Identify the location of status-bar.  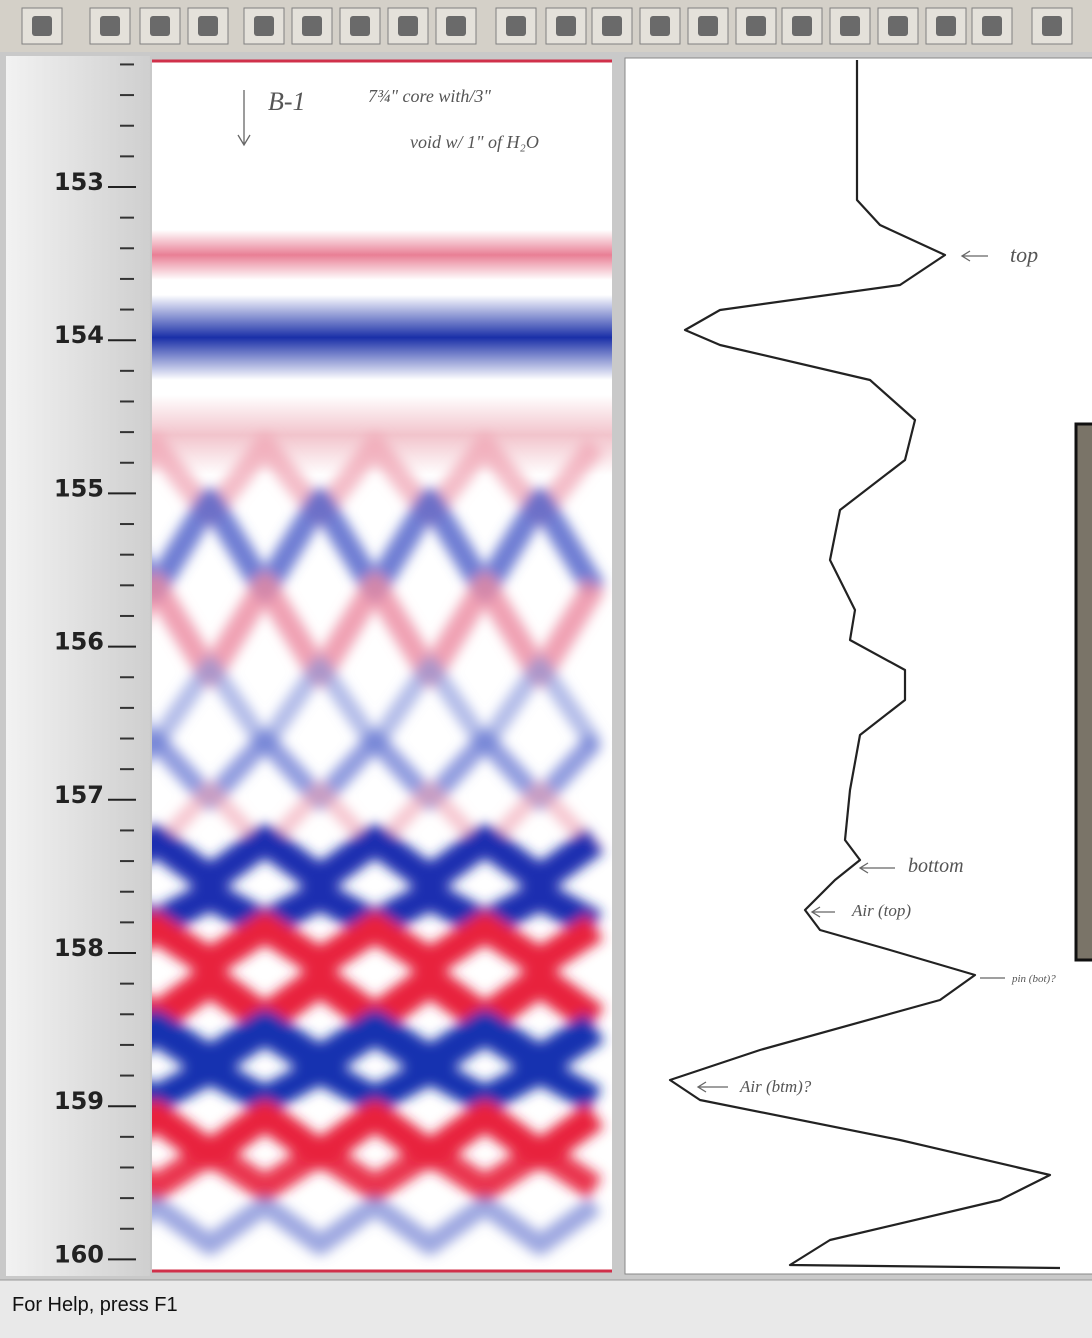
(546, 1309).